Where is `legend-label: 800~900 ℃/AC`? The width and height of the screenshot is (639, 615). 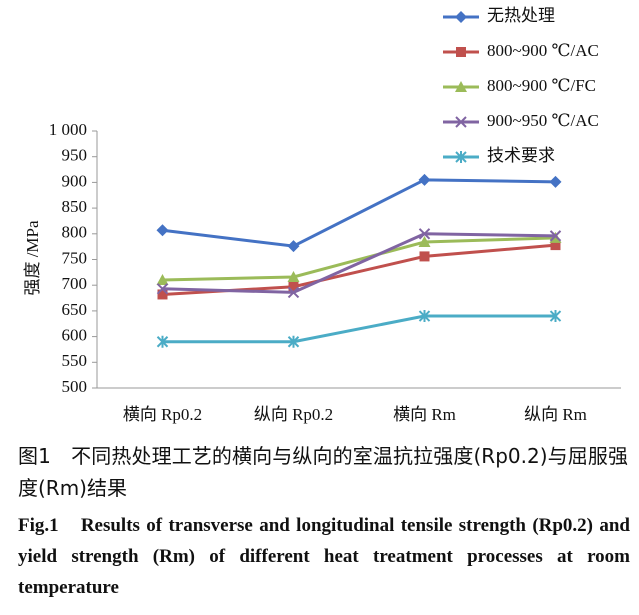 legend-label: 800~900 ℃/AC is located at coordinates (543, 50).